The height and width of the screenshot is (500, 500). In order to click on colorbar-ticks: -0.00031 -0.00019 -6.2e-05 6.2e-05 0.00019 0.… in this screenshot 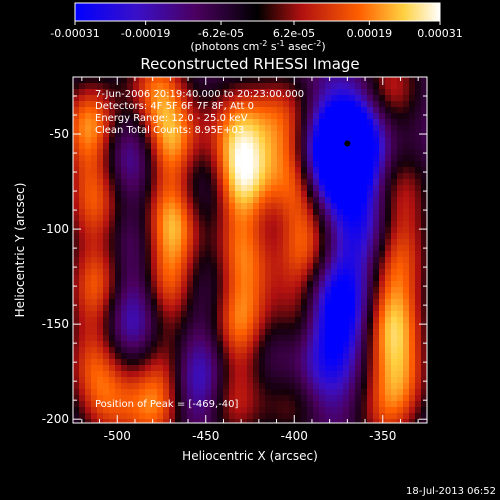, I will do `click(256, 30)`.